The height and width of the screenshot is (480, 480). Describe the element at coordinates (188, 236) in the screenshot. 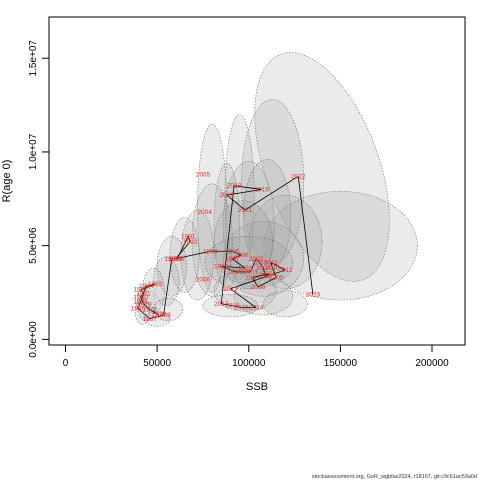

I see `year-label: 1991` at that location.